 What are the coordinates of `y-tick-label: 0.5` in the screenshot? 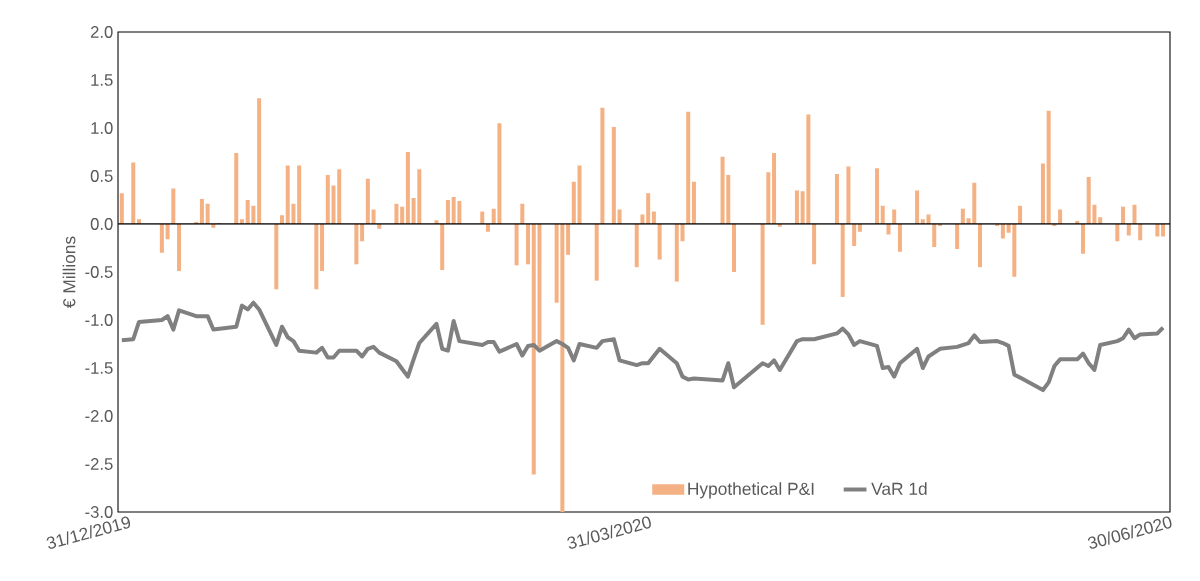 It's located at (101, 176).